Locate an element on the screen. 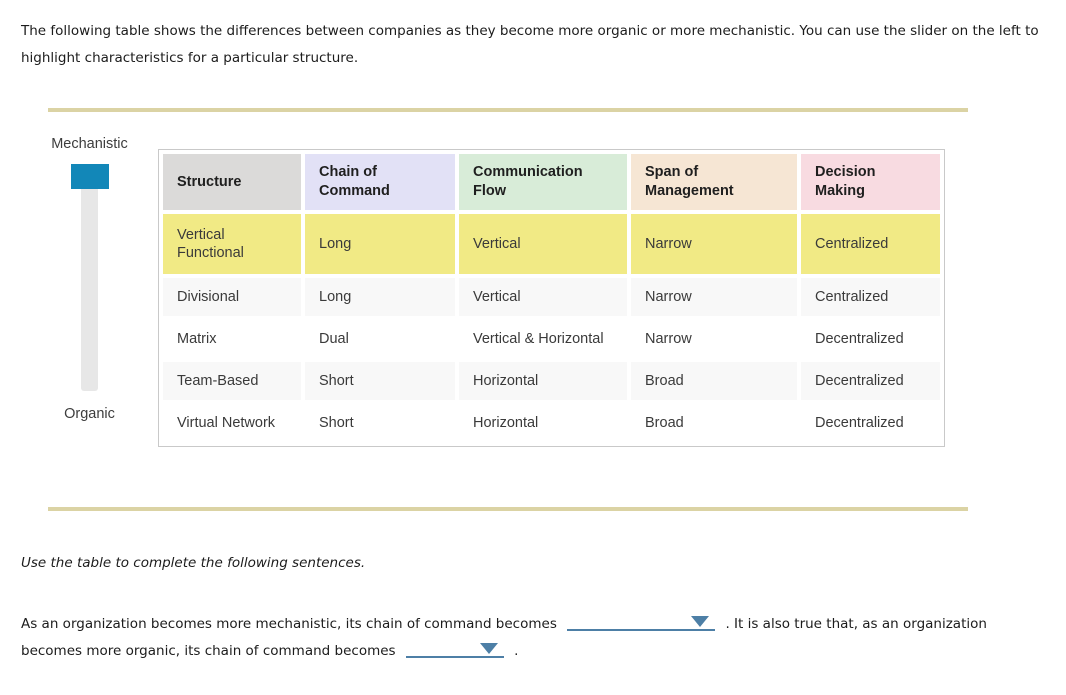  slider-label-organic: Organic is located at coordinates (89, 414).